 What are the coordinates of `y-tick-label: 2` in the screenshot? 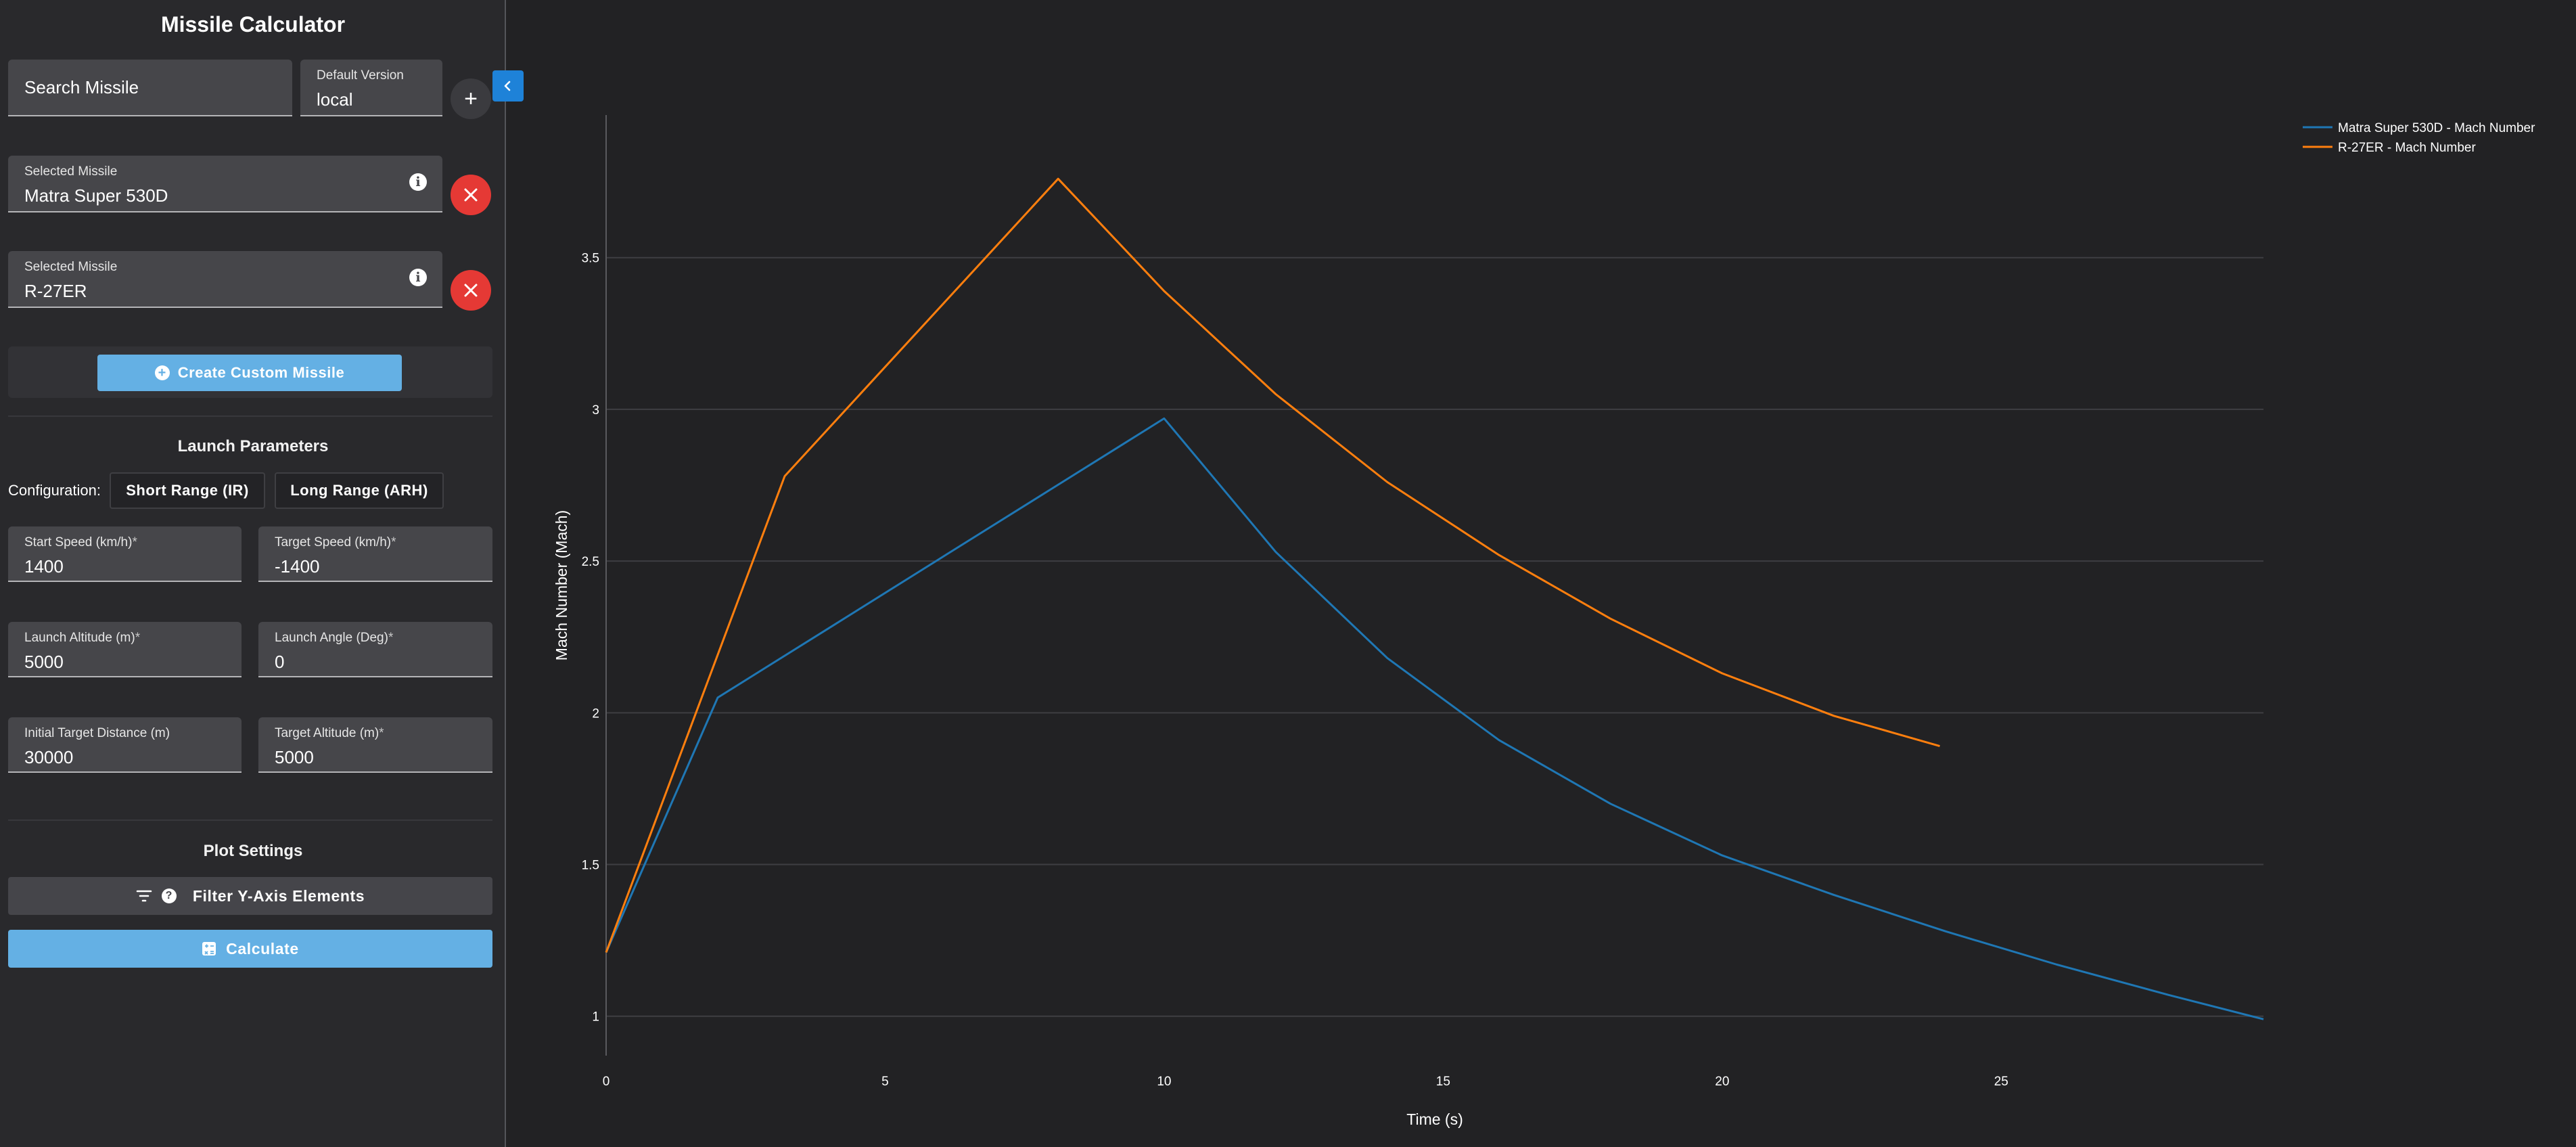 It's located at (595, 713).